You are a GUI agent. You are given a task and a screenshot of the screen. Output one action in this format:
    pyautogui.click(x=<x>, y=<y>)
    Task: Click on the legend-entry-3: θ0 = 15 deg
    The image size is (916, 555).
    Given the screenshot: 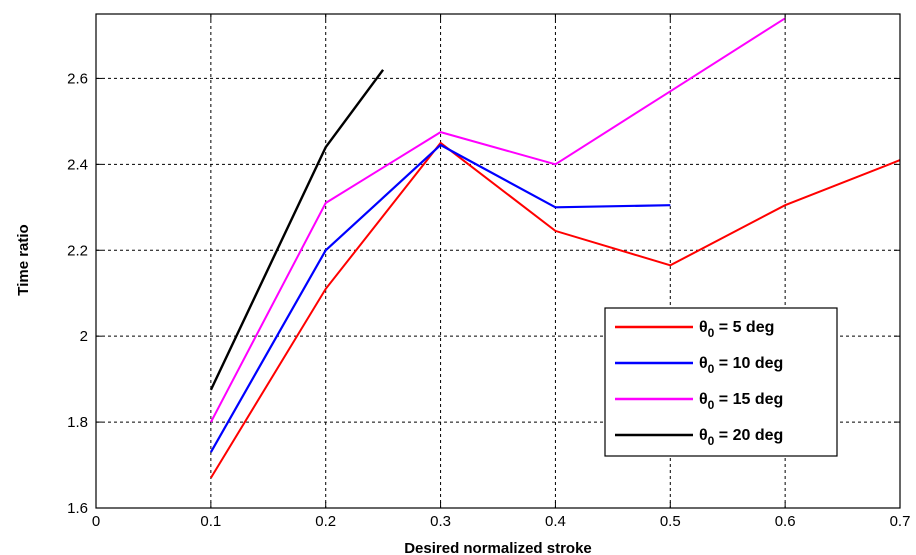 What is the action you would take?
    pyautogui.click(x=741, y=401)
    